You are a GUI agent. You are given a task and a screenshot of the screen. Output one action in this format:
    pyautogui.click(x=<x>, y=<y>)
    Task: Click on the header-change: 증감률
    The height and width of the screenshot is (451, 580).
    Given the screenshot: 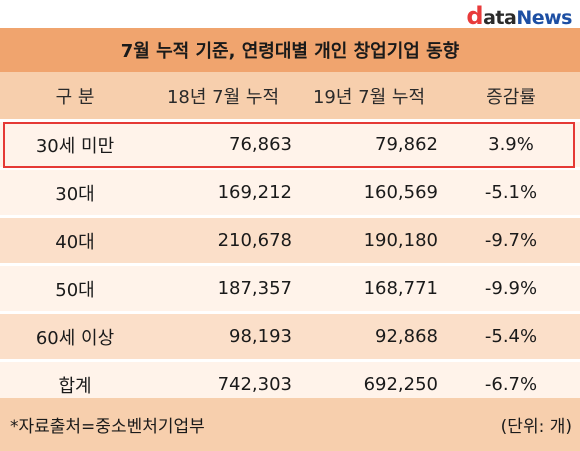 What is the action you would take?
    pyautogui.click(x=511, y=97)
    